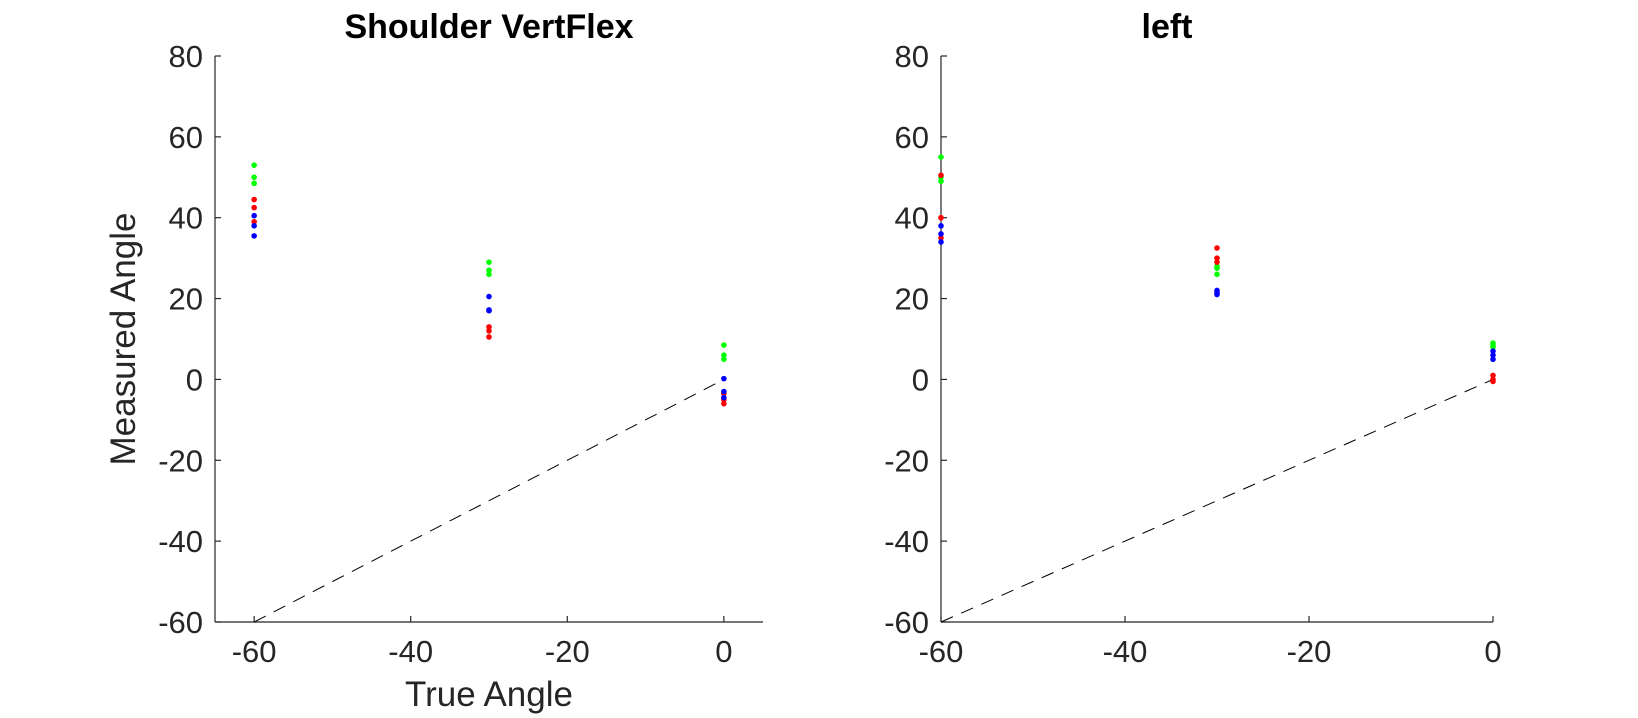  What do you see at coordinates (489, 694) in the screenshot?
I see `x-axis-label: True Angle` at bounding box center [489, 694].